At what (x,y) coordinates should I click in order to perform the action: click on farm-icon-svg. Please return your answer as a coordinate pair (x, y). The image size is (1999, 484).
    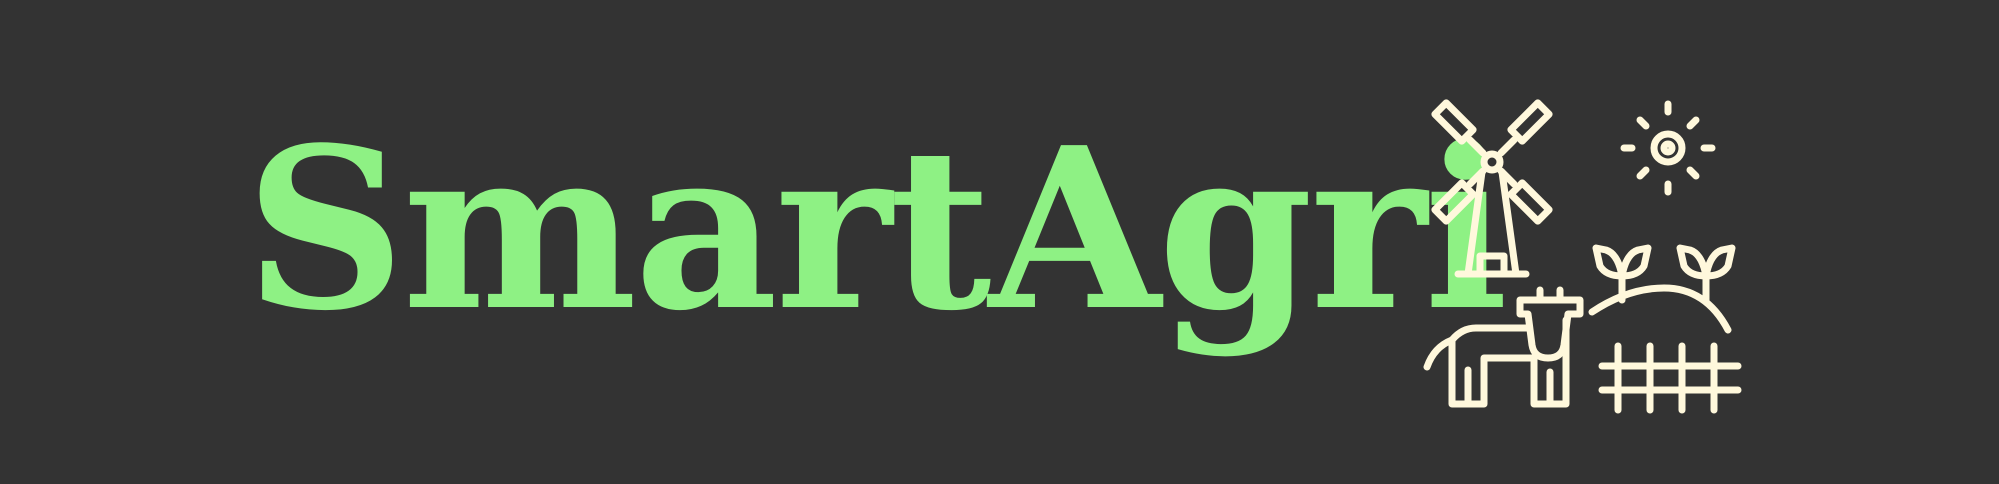
    Looking at the image, I should click on (1582, 256).